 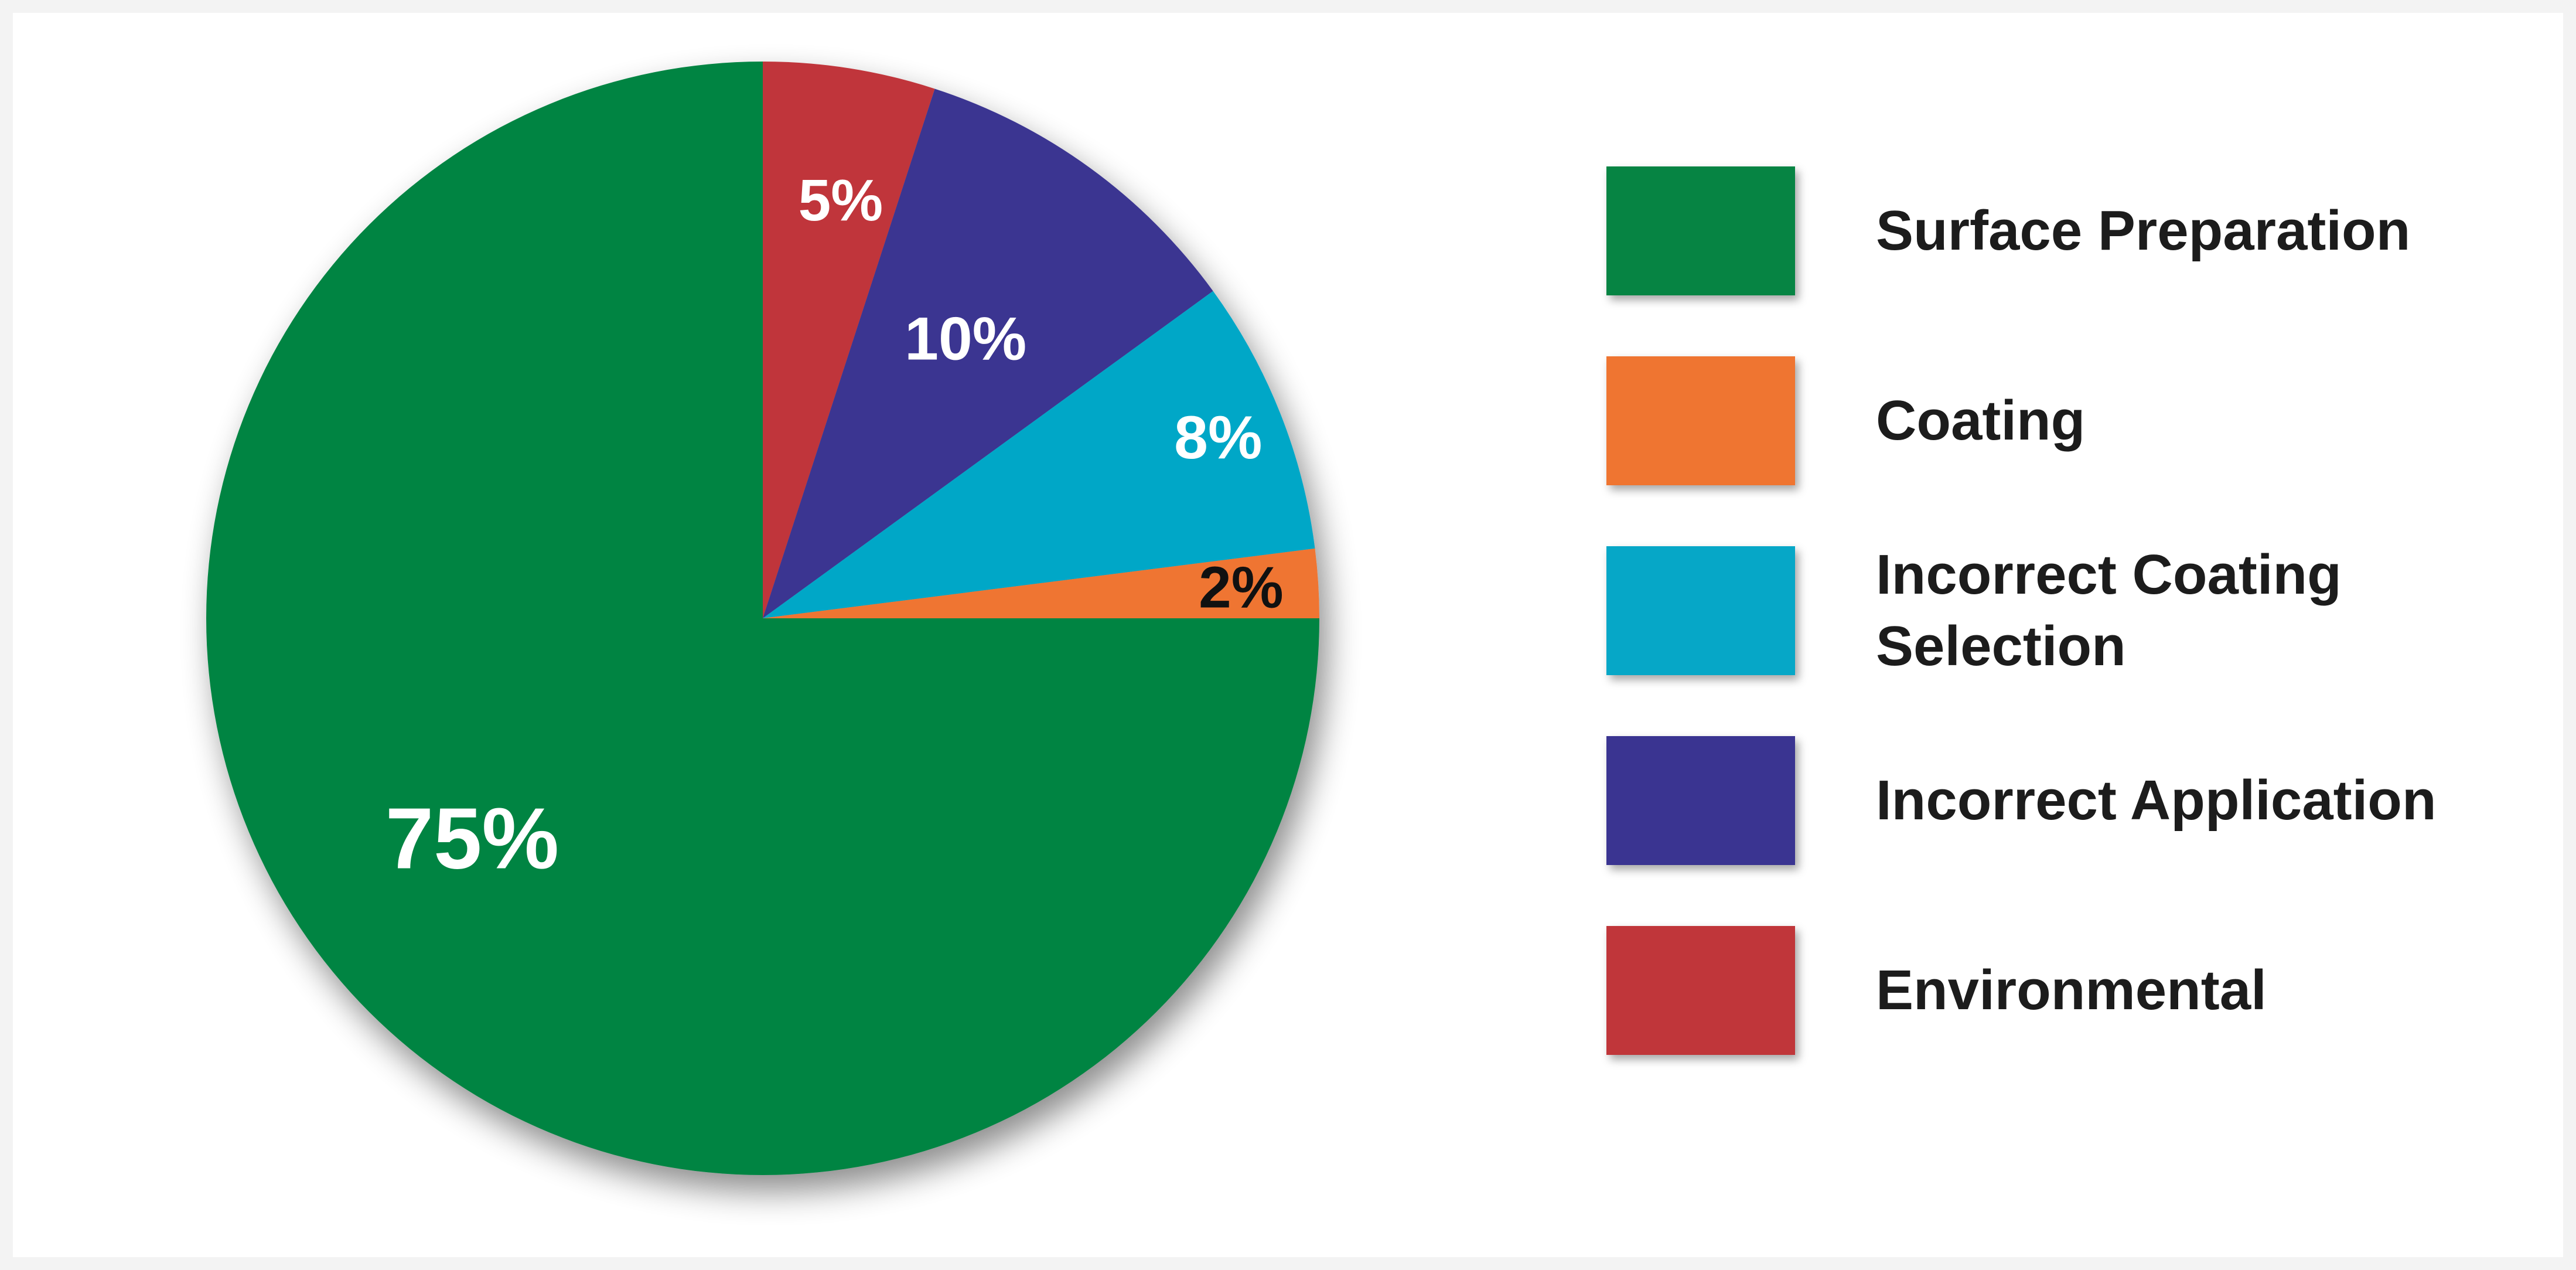 I want to click on pie-slice-incorrect-application, so click(x=988, y=353).